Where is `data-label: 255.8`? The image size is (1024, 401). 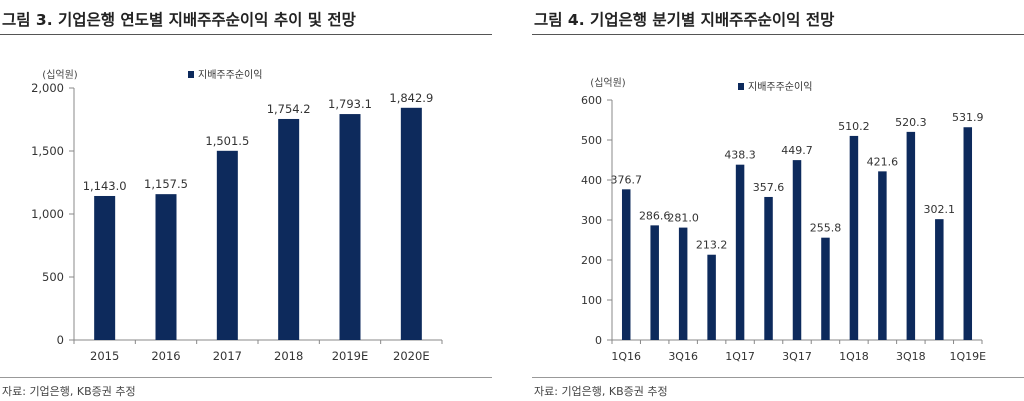 data-label: 255.8 is located at coordinates (826, 228).